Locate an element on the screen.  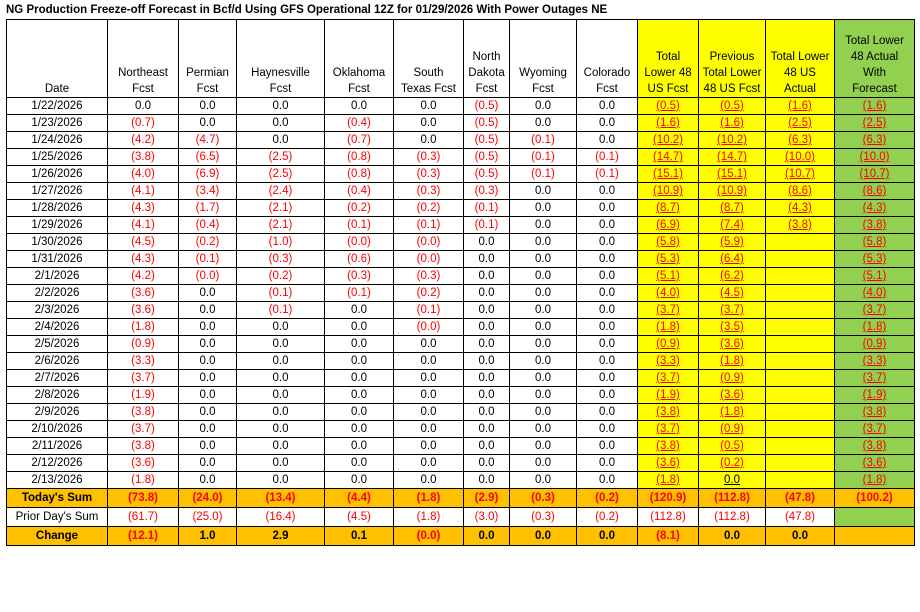
cell-oklahoma: (0.6) is located at coordinates (359, 259).